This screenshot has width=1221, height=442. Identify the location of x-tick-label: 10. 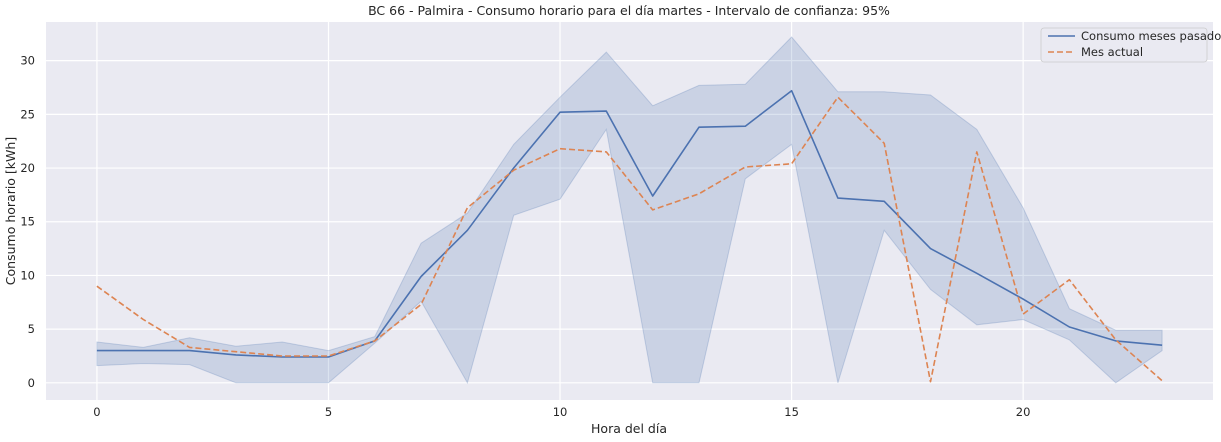
(560, 412).